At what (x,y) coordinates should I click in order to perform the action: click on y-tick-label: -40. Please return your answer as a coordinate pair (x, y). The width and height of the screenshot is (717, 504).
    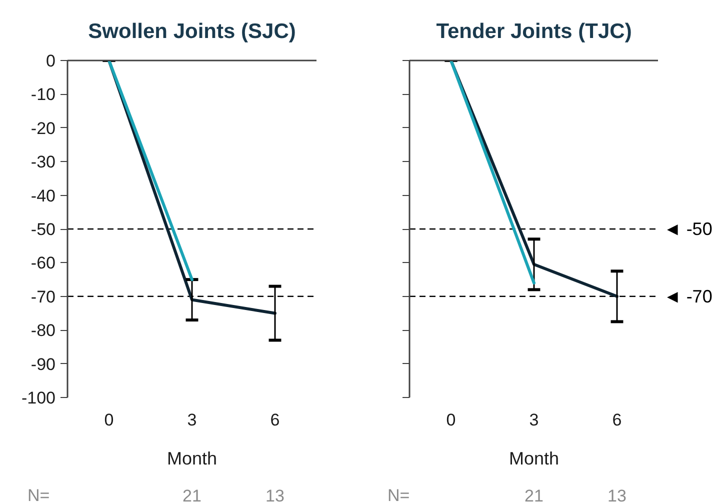
    Looking at the image, I should click on (43, 196).